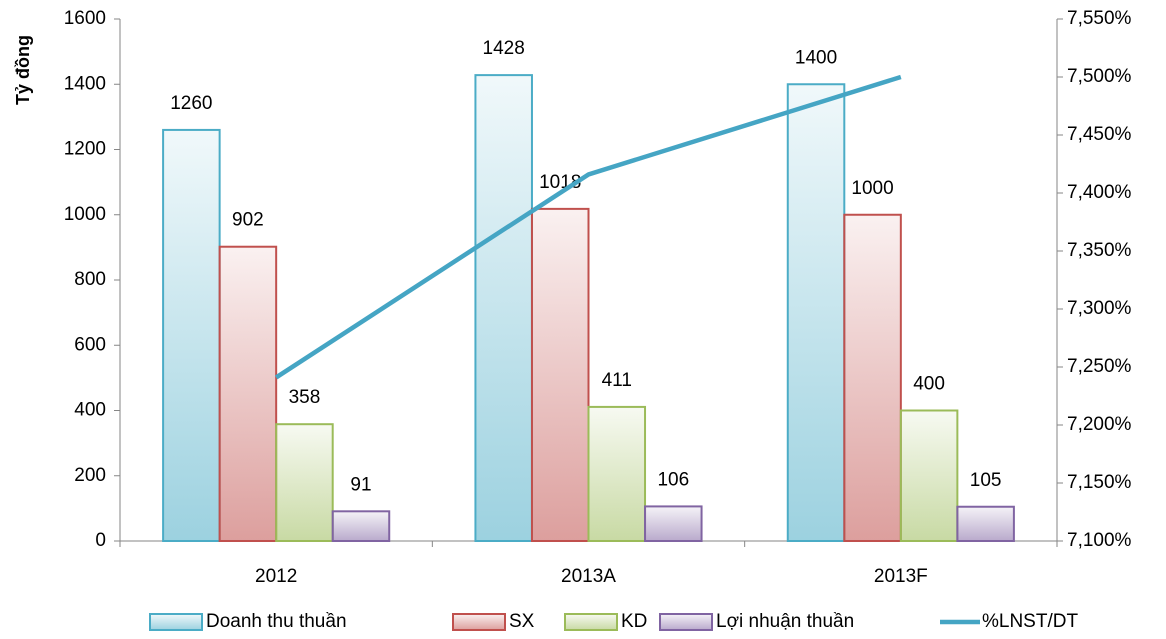 This screenshot has height=639, width=1166. What do you see at coordinates (522, 621) in the screenshot?
I see `legend-label: SX` at bounding box center [522, 621].